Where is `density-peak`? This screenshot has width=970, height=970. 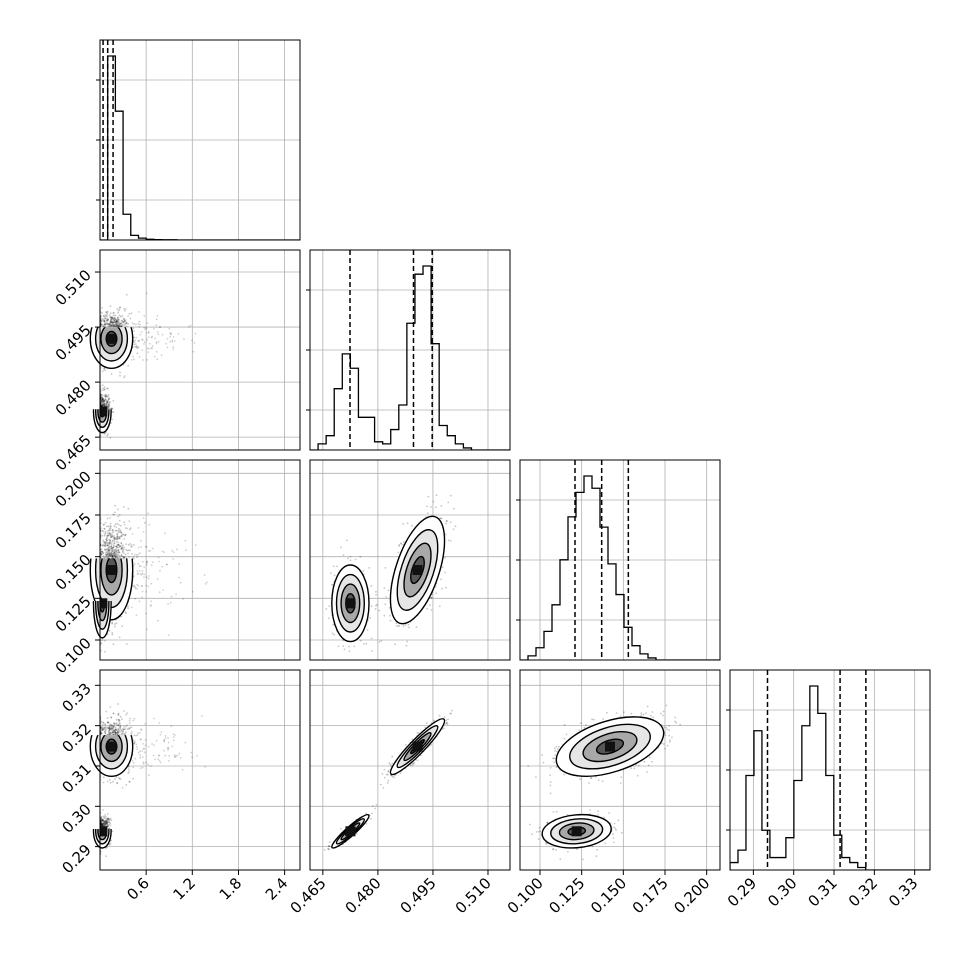
density-peak is located at coordinates (111, 338).